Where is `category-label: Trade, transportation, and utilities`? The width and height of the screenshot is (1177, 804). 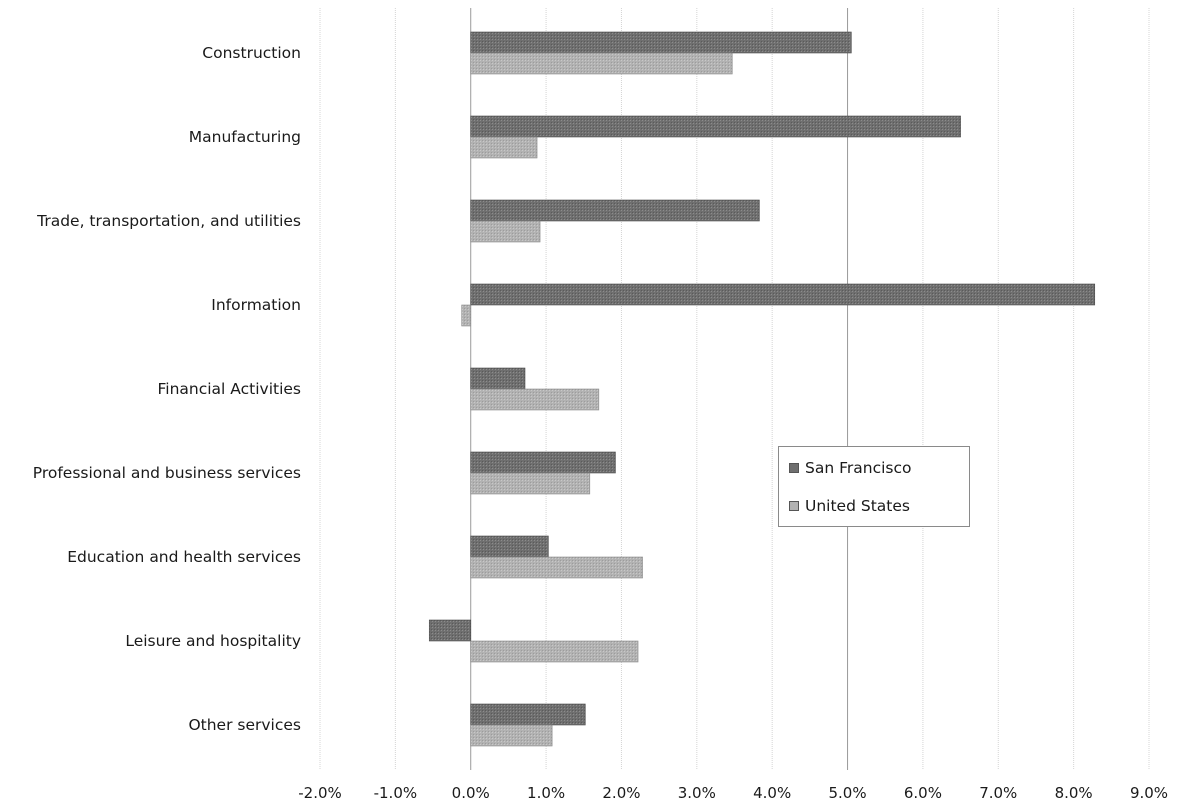 category-label: Trade, transportation, and utilities is located at coordinates (168, 221).